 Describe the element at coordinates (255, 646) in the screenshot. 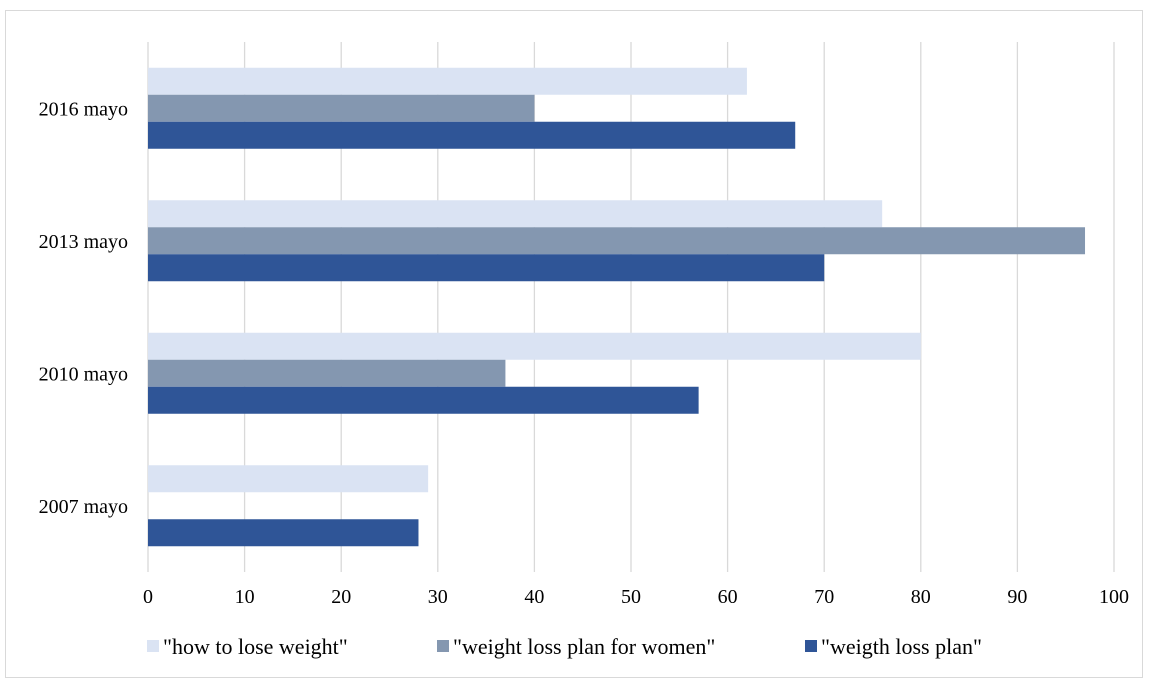

I see `legend-label: "how to lose weight"` at that location.